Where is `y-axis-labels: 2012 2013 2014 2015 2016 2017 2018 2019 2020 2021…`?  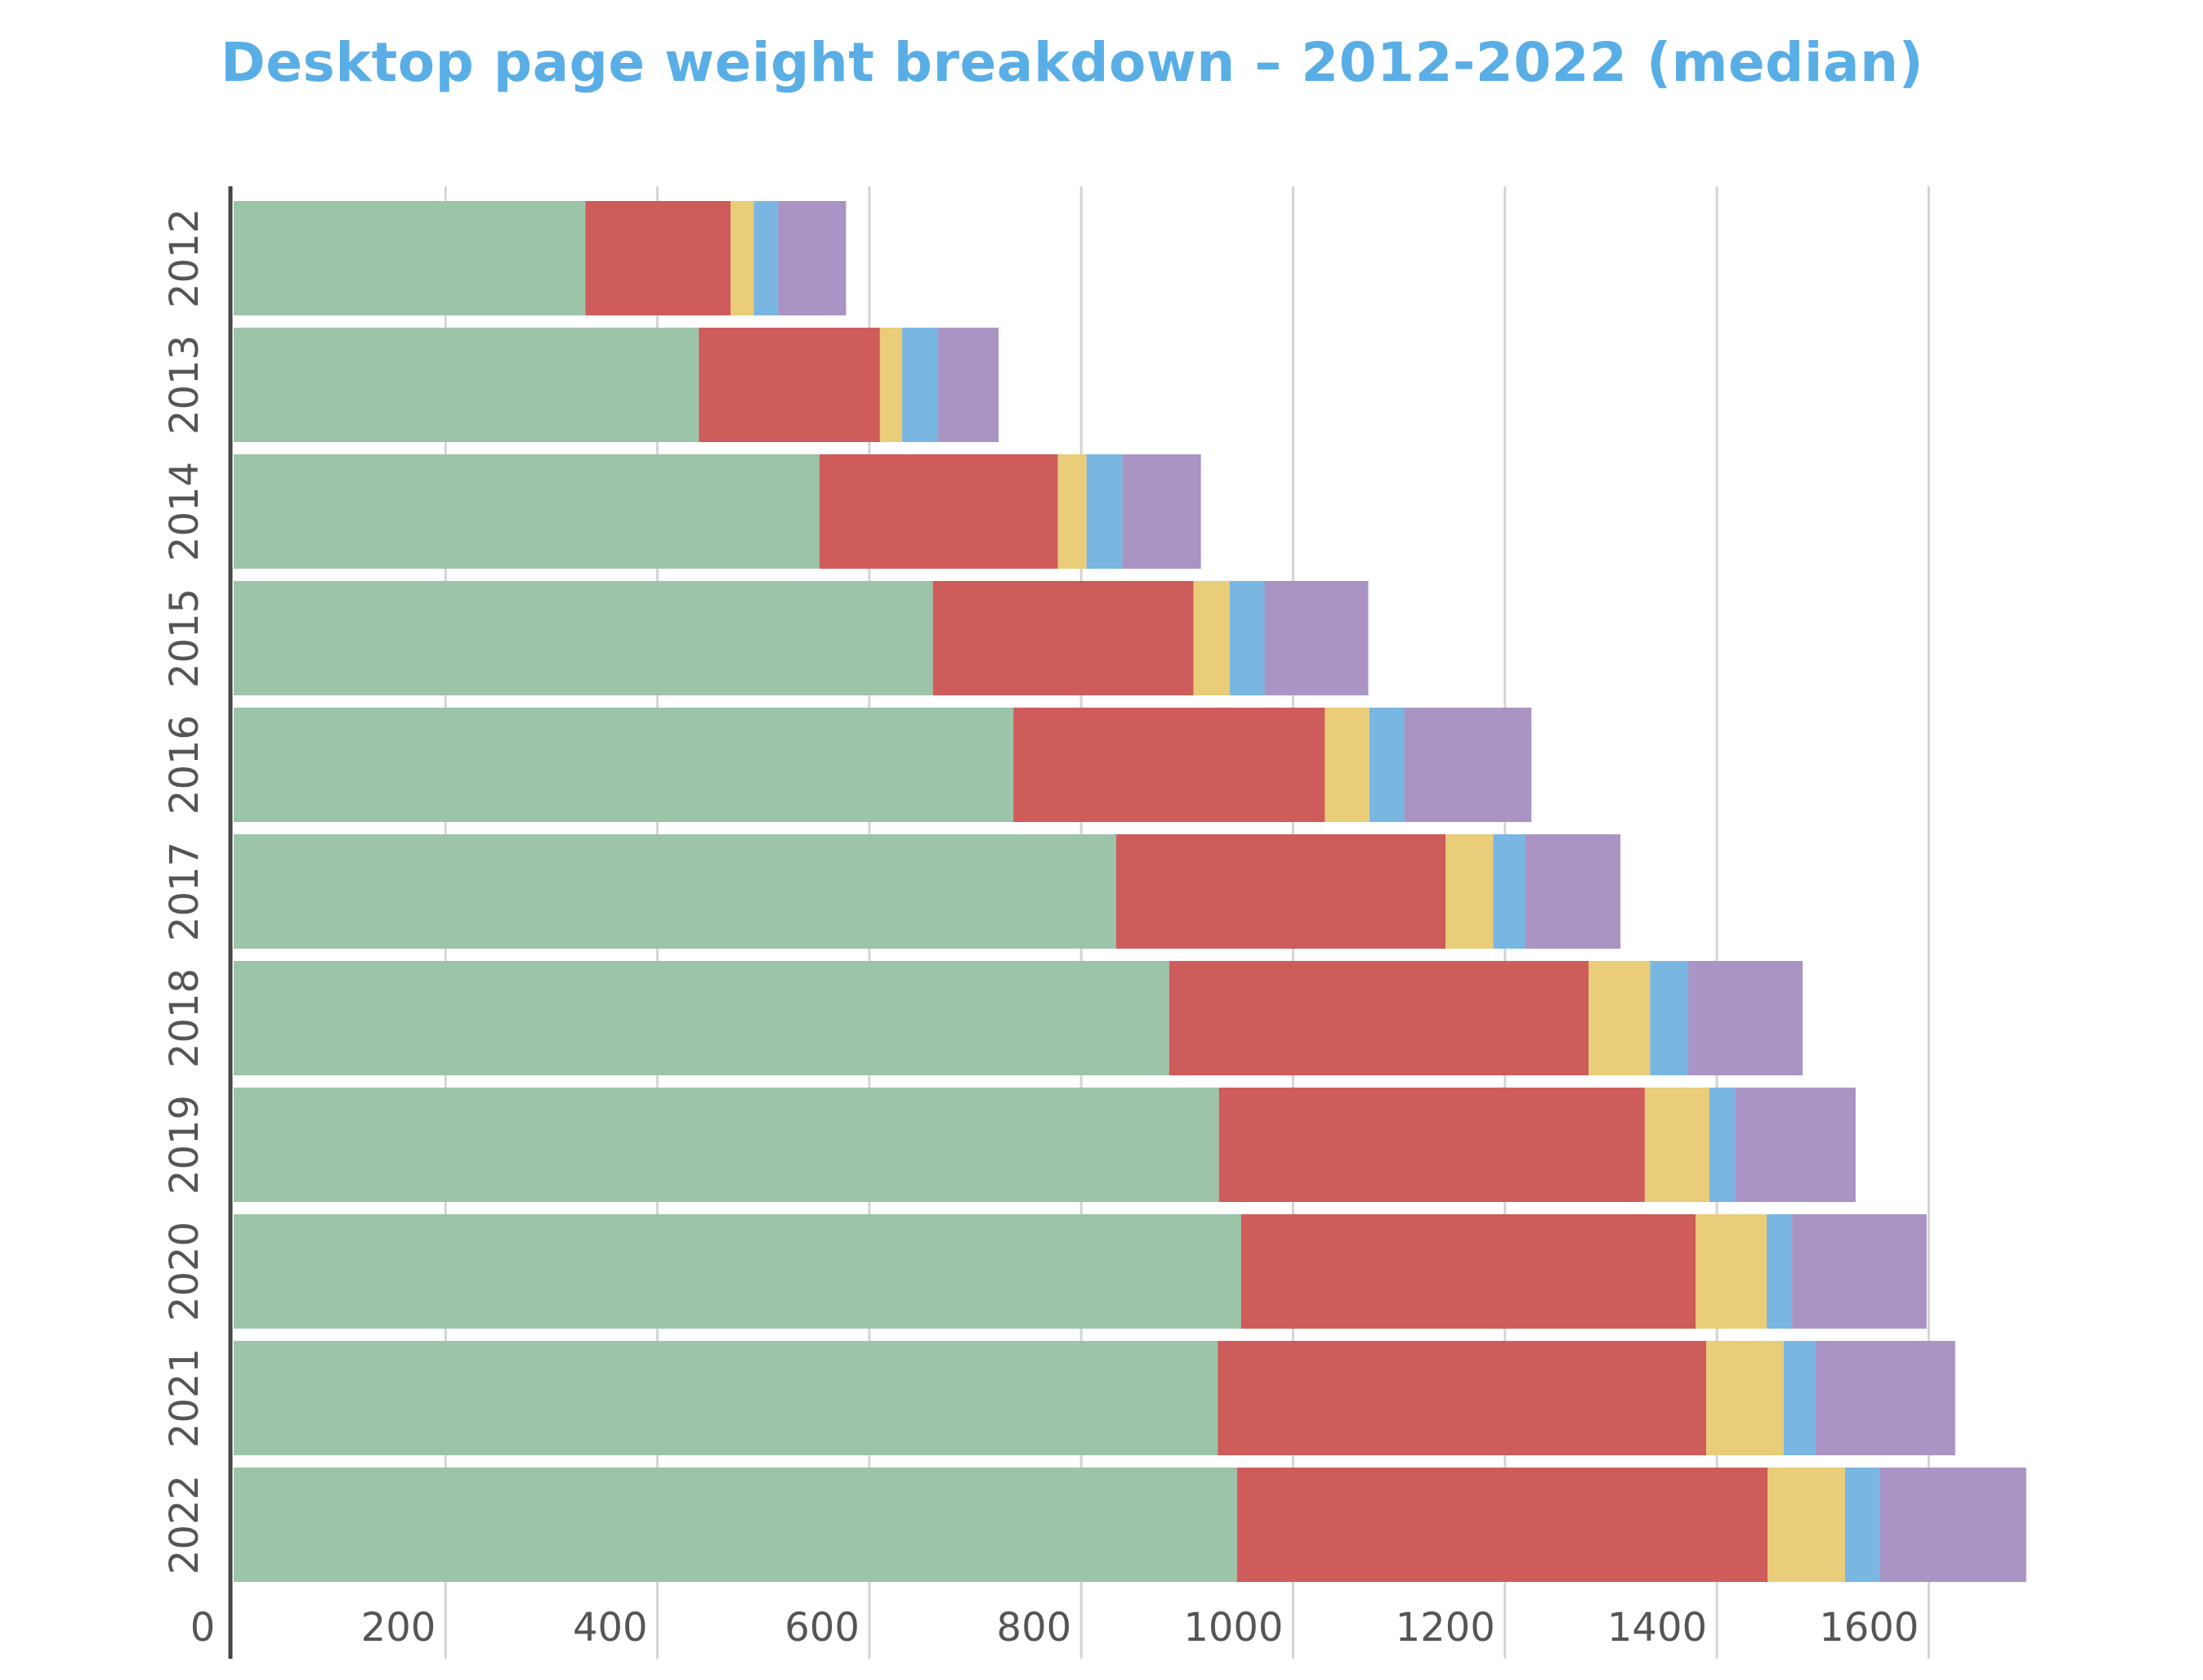 y-axis-labels: 2012 2013 2014 2015 2016 2017 2018 2019 2020 2021… is located at coordinates (185, 891).